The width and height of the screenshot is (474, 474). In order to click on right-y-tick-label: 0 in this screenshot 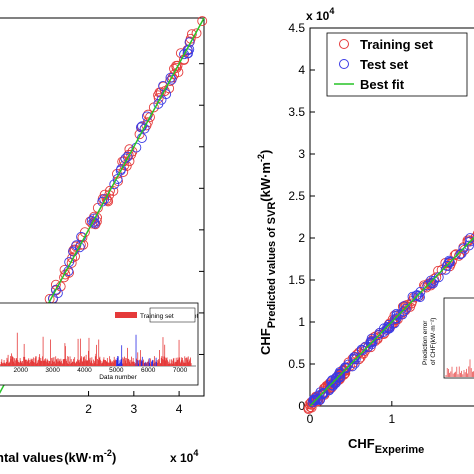, I will do `click(301, 406)`.